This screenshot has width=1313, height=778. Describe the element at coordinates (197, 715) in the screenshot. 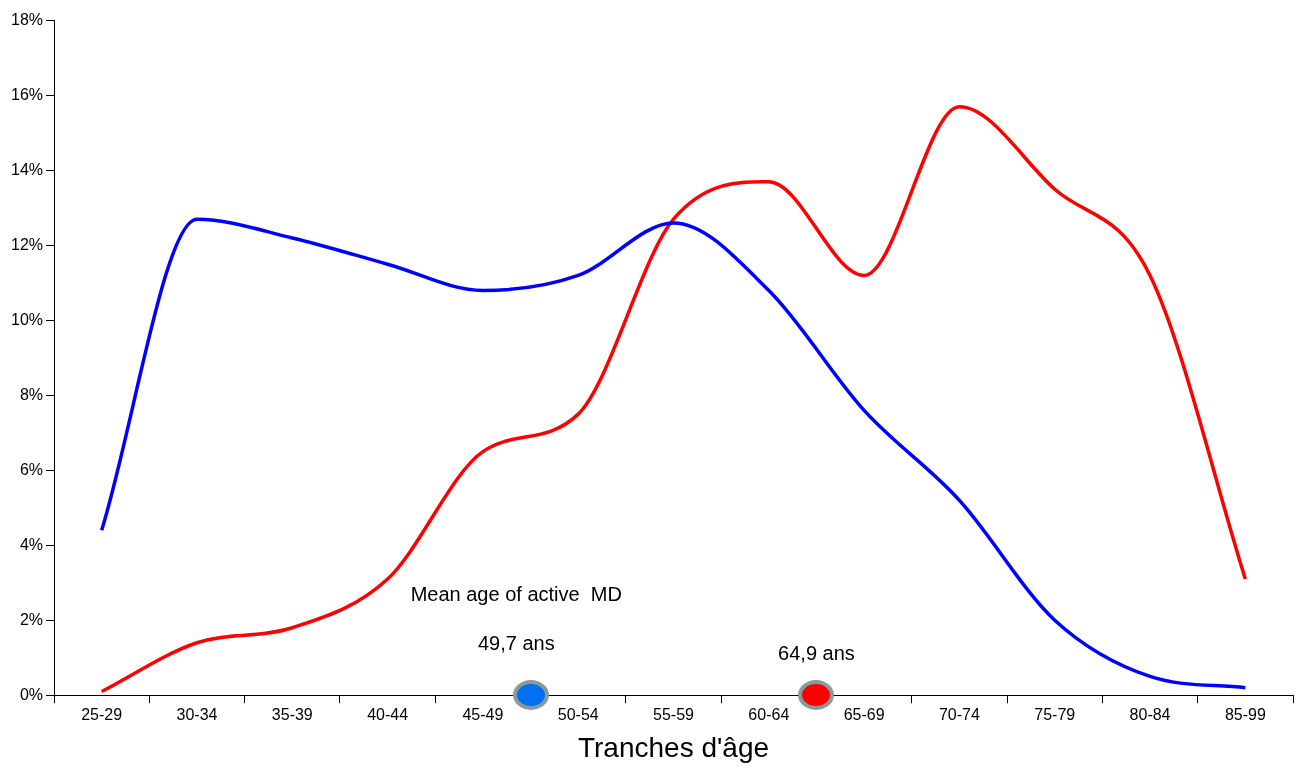

I see `x-tick-label: 30-34` at that location.